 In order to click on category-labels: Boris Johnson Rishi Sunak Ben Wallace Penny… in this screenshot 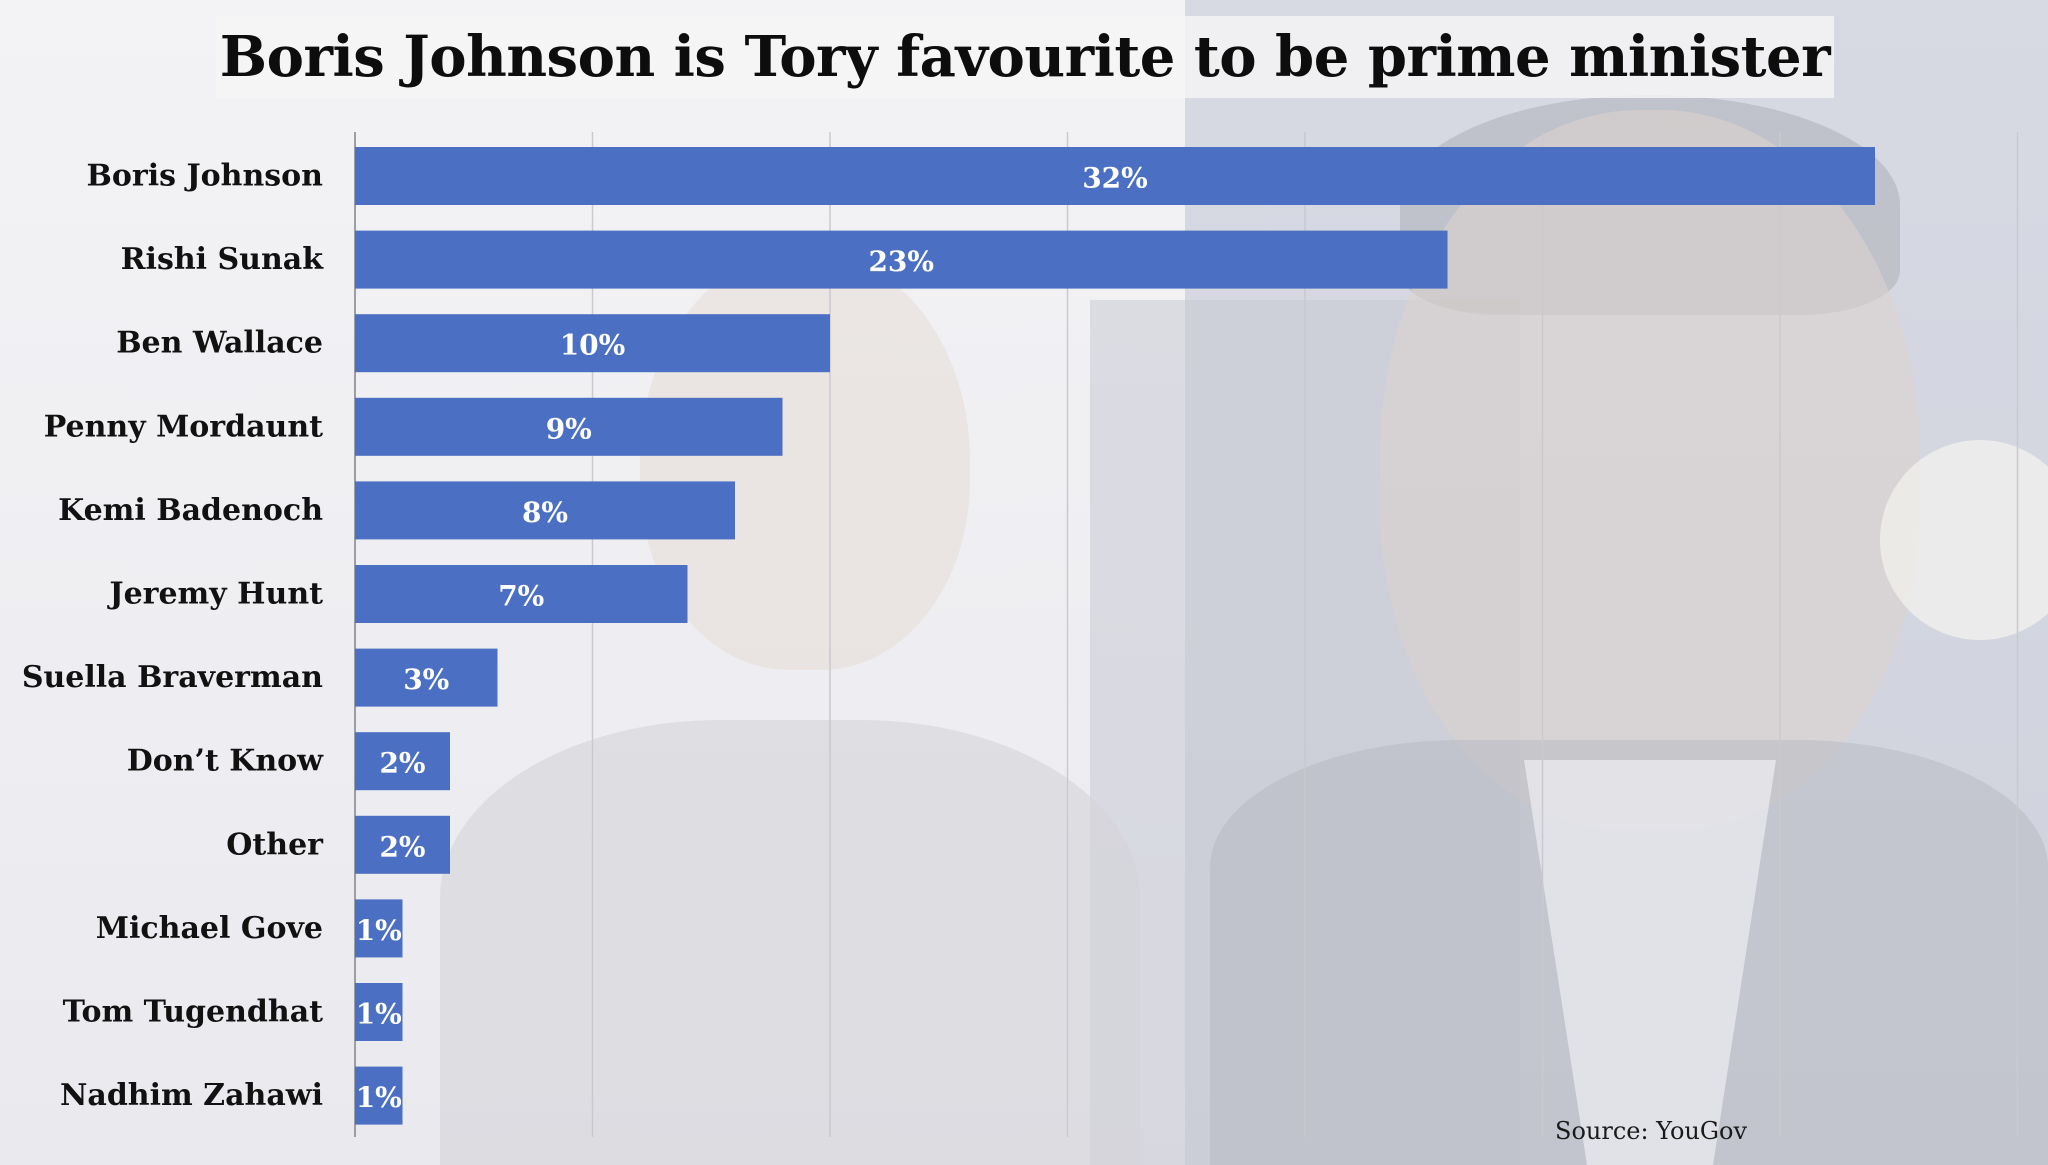, I will do `click(173, 636)`.